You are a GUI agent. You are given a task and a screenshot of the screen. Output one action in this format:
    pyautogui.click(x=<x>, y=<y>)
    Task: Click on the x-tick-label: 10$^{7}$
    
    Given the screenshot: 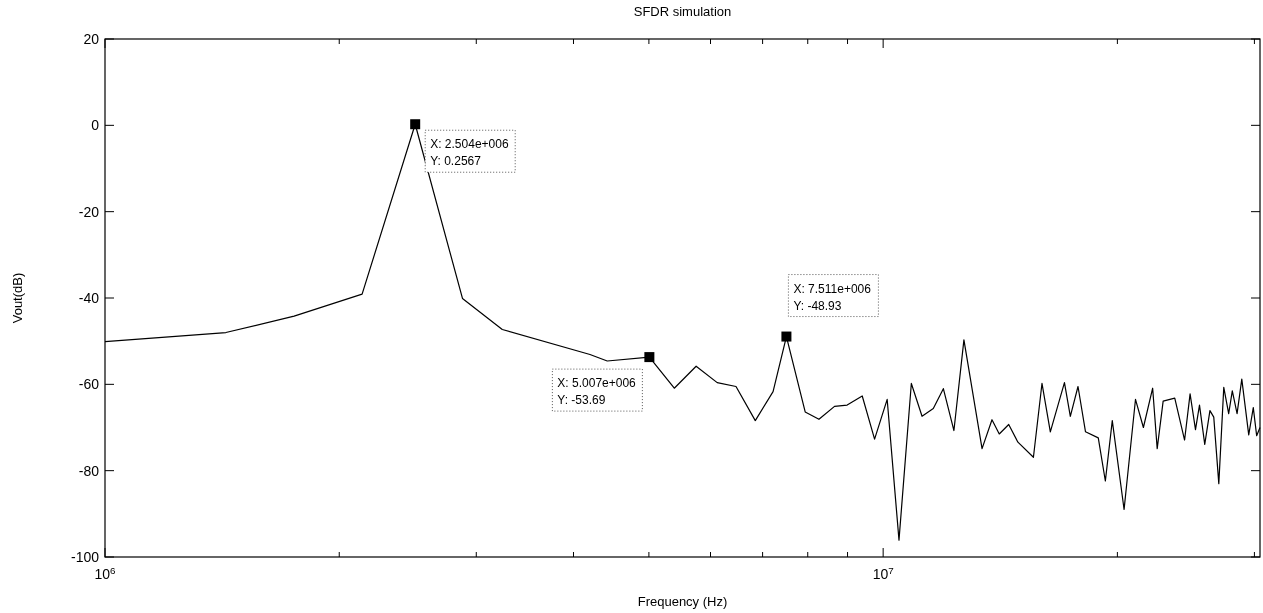 What is the action you would take?
    pyautogui.click(x=883, y=573)
    